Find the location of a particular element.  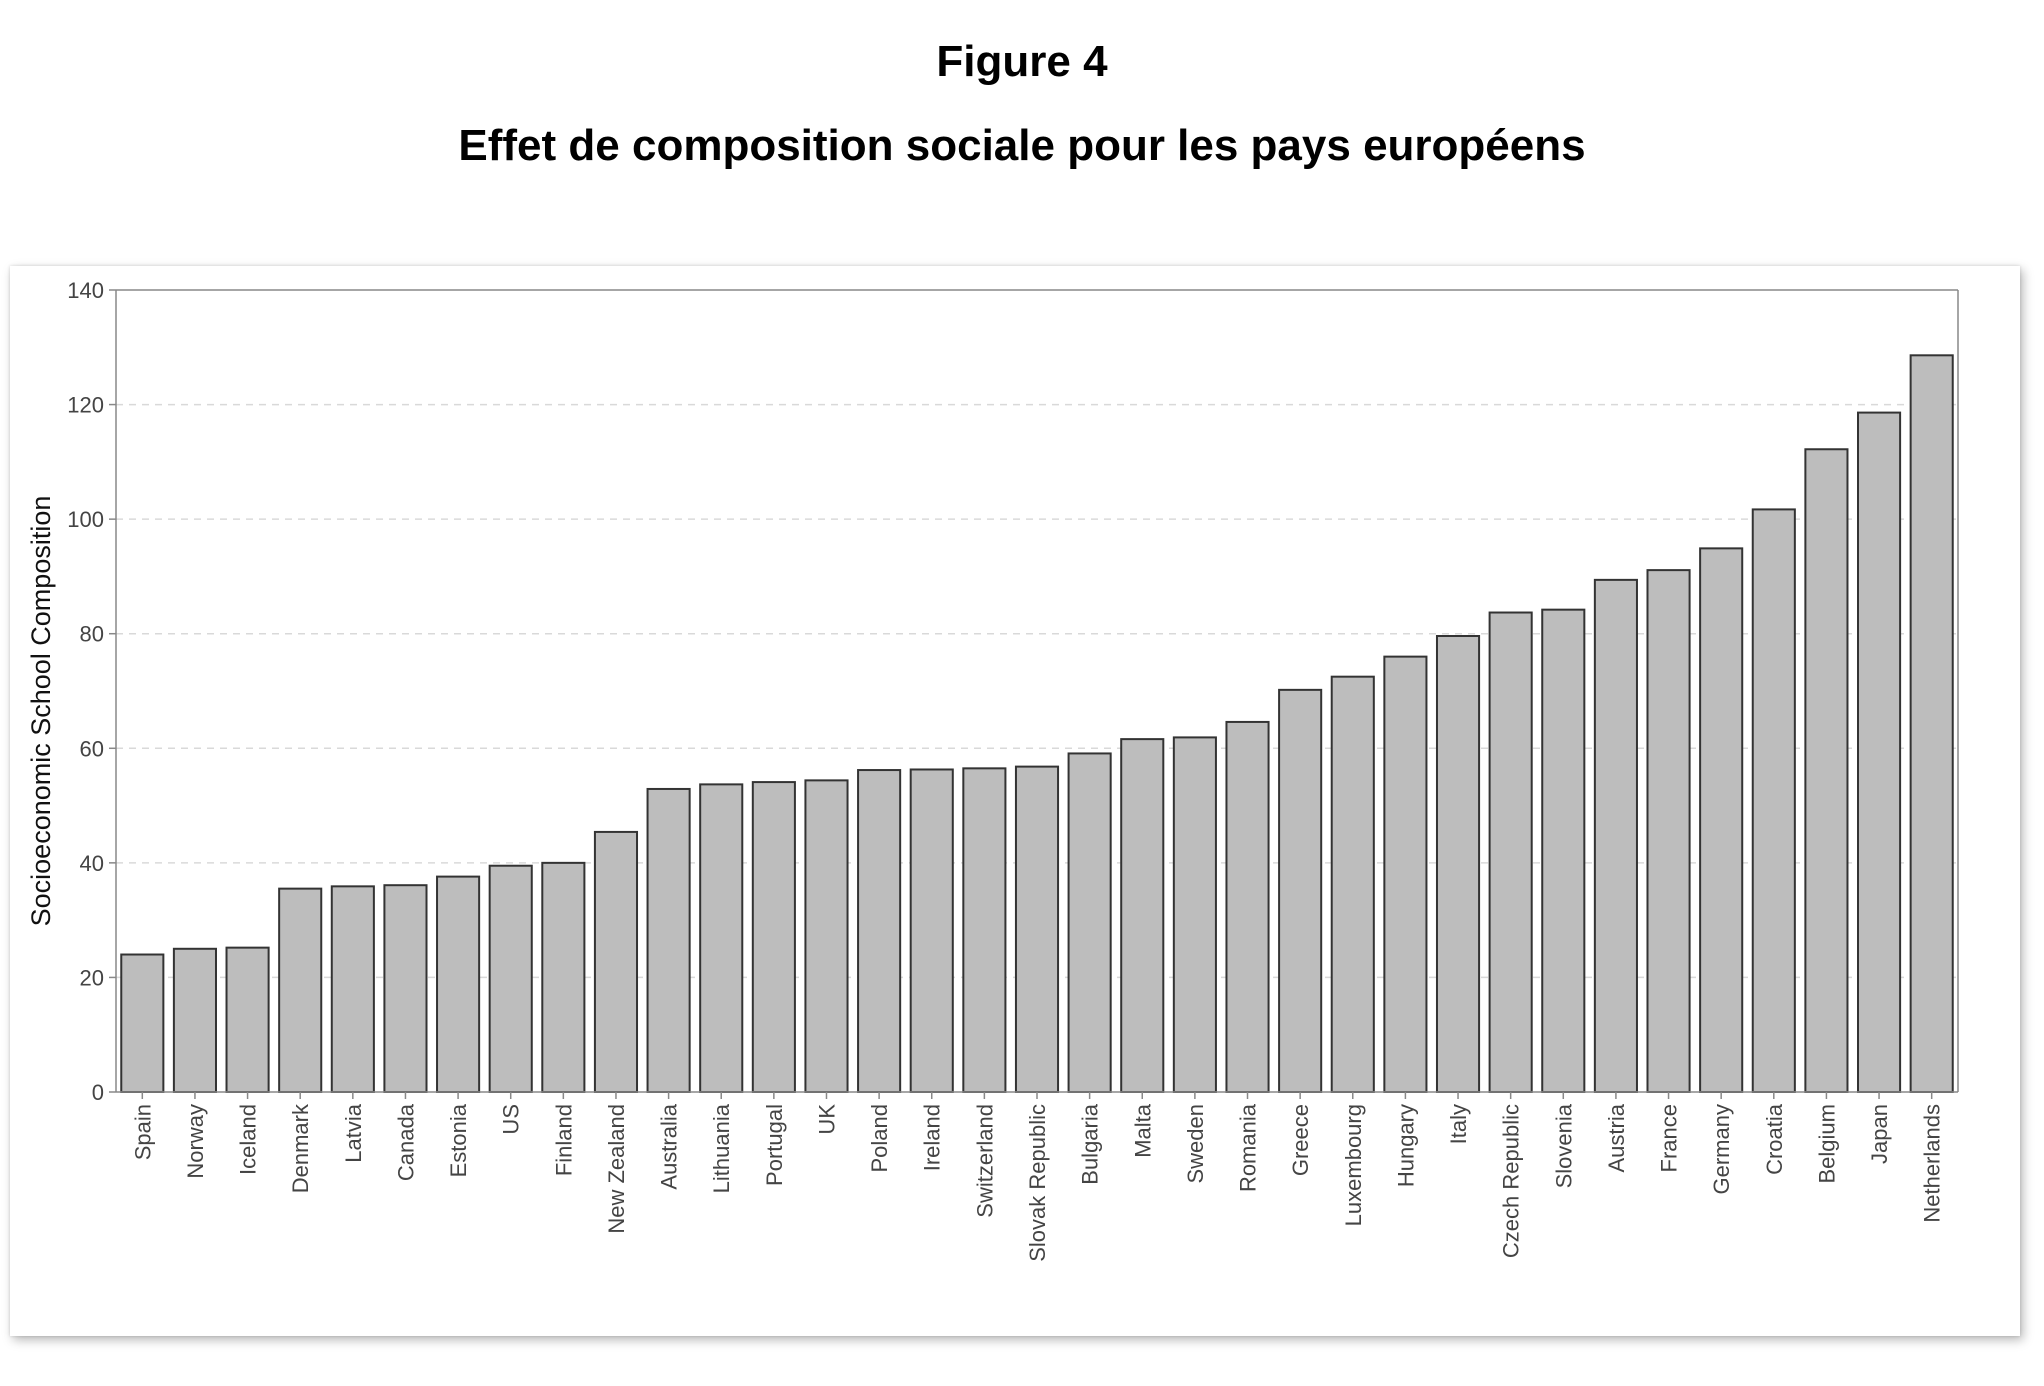

y-tick-label: 60 is located at coordinates (92, 748).